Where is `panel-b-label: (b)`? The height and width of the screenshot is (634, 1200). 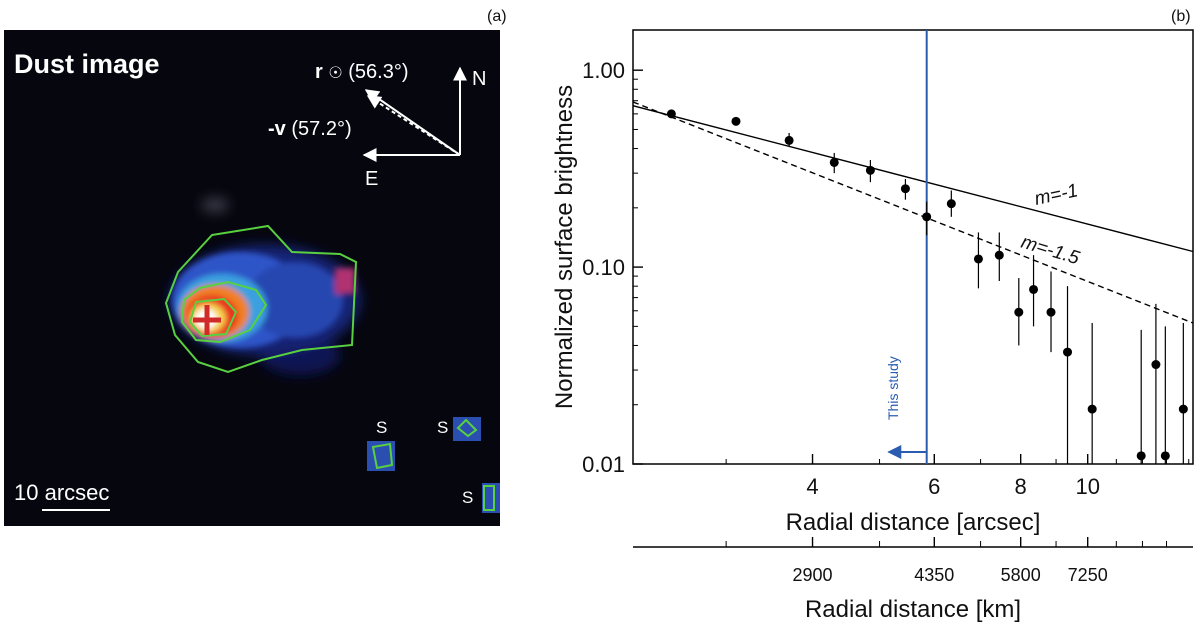 panel-b-label: (b) is located at coordinates (1181, 16).